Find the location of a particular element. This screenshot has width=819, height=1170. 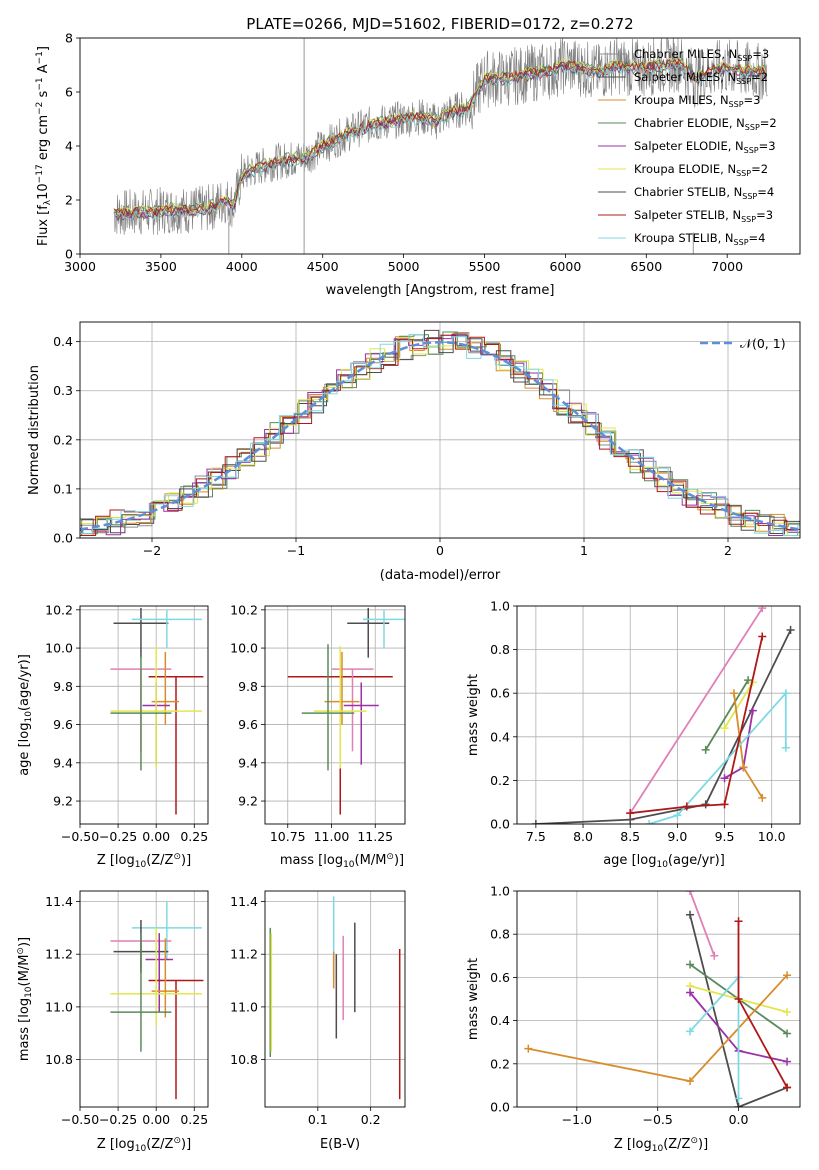

y-tick-label: 11.2 is located at coordinates (59, 954).